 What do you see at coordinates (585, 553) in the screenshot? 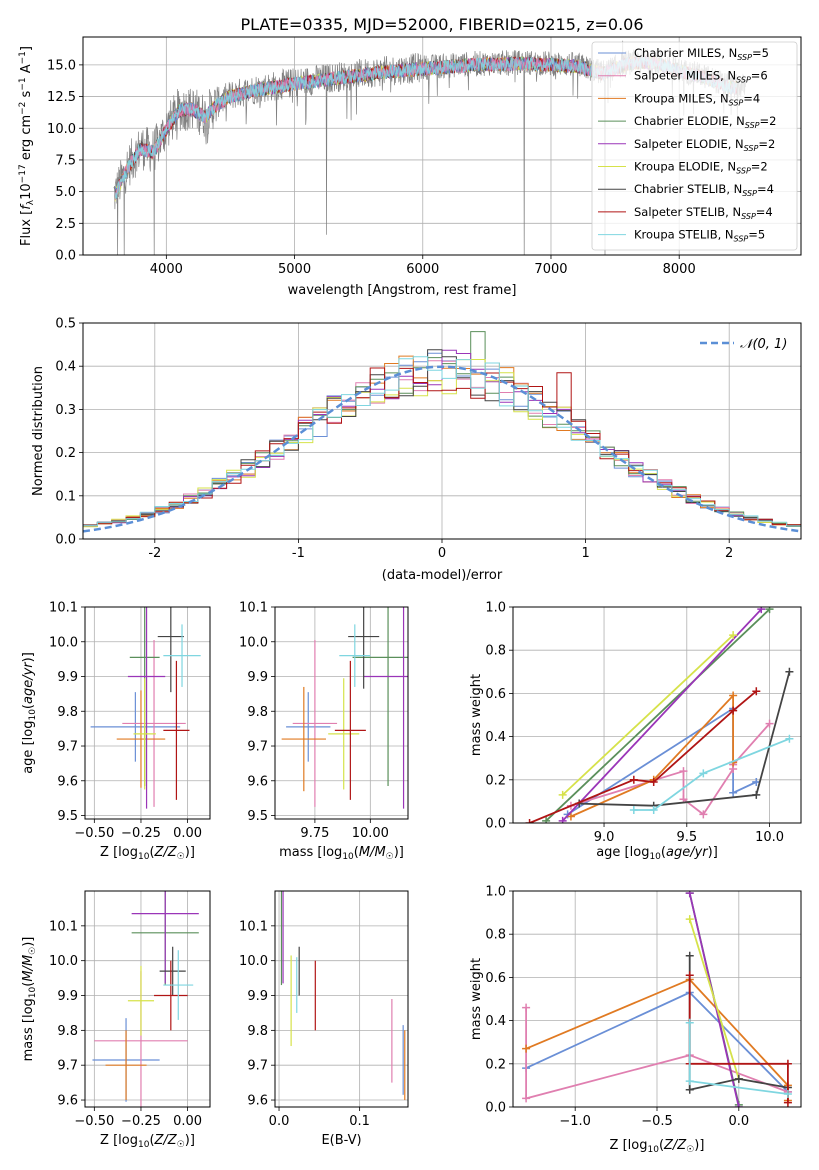
I see `x-tick-label: 1` at bounding box center [585, 553].